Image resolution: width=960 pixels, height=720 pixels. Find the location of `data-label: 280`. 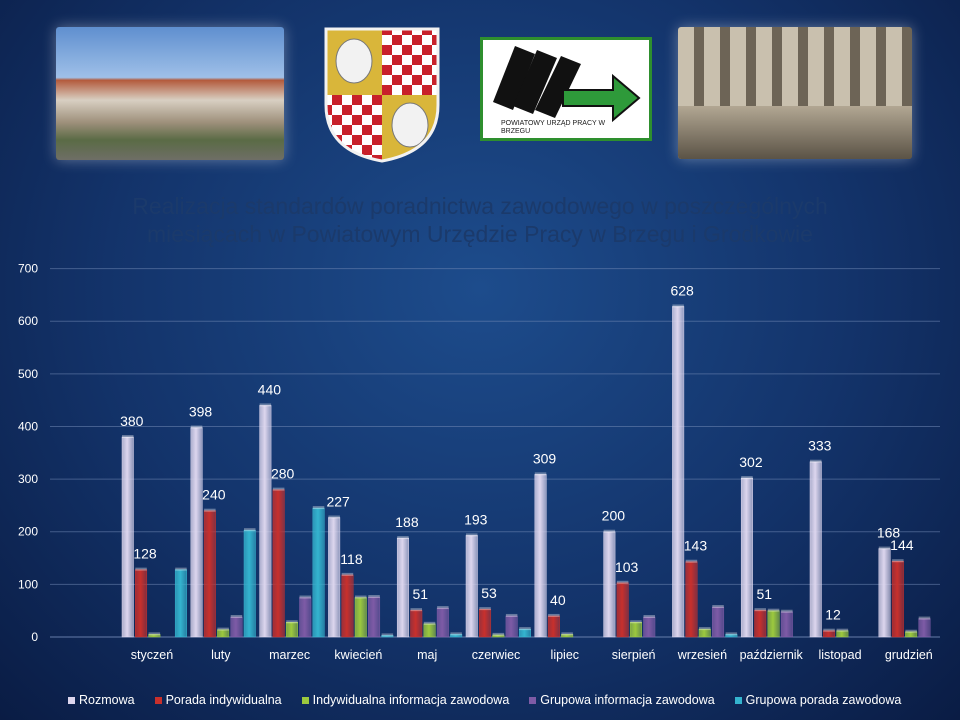

data-label: 280 is located at coordinates (283, 474).